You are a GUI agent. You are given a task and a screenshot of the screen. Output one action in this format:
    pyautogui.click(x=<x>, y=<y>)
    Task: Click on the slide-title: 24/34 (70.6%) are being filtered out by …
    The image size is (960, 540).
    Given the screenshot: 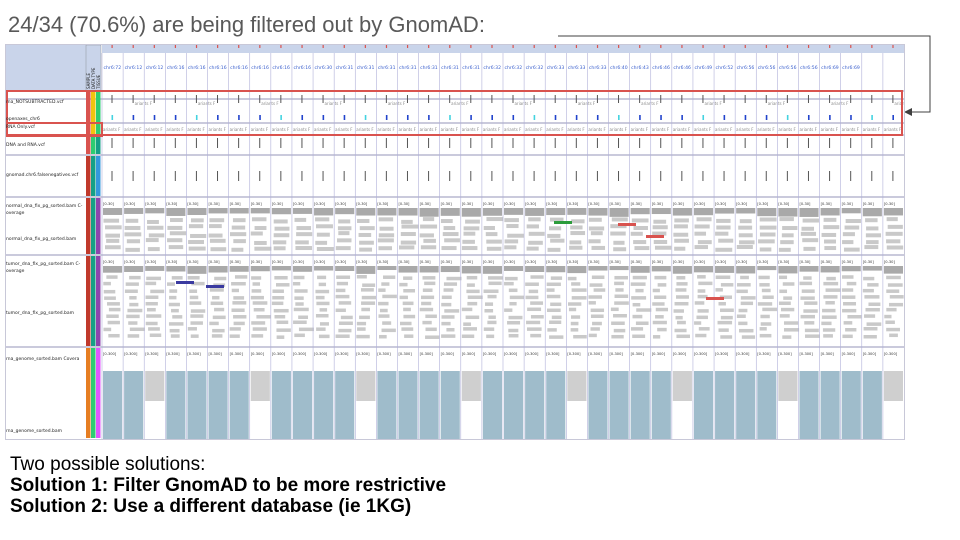 What is the action you would take?
    pyautogui.click(x=246, y=24)
    